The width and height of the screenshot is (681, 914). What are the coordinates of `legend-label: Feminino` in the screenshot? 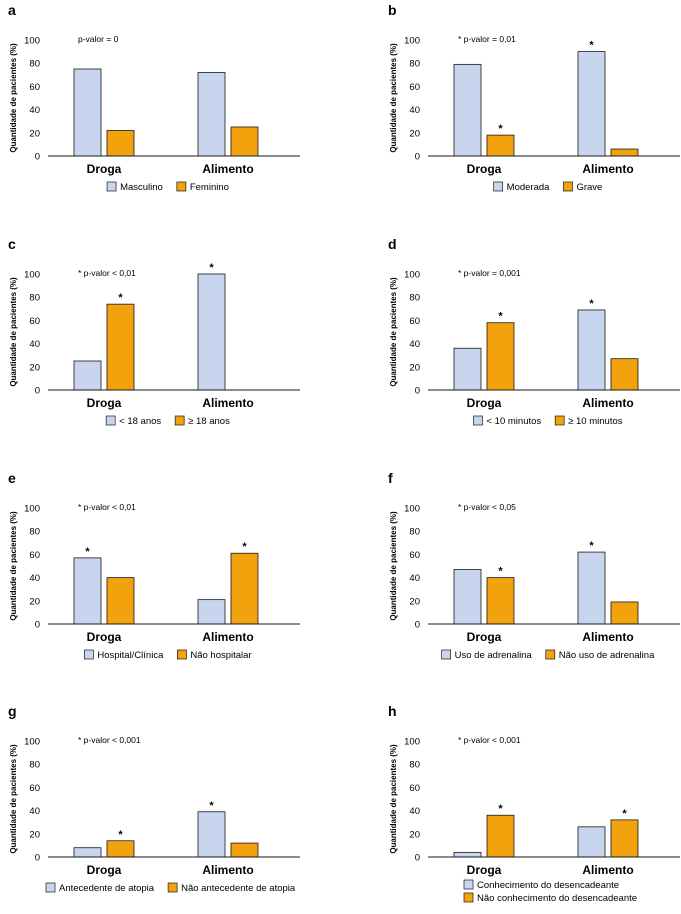 It's located at (209, 187).